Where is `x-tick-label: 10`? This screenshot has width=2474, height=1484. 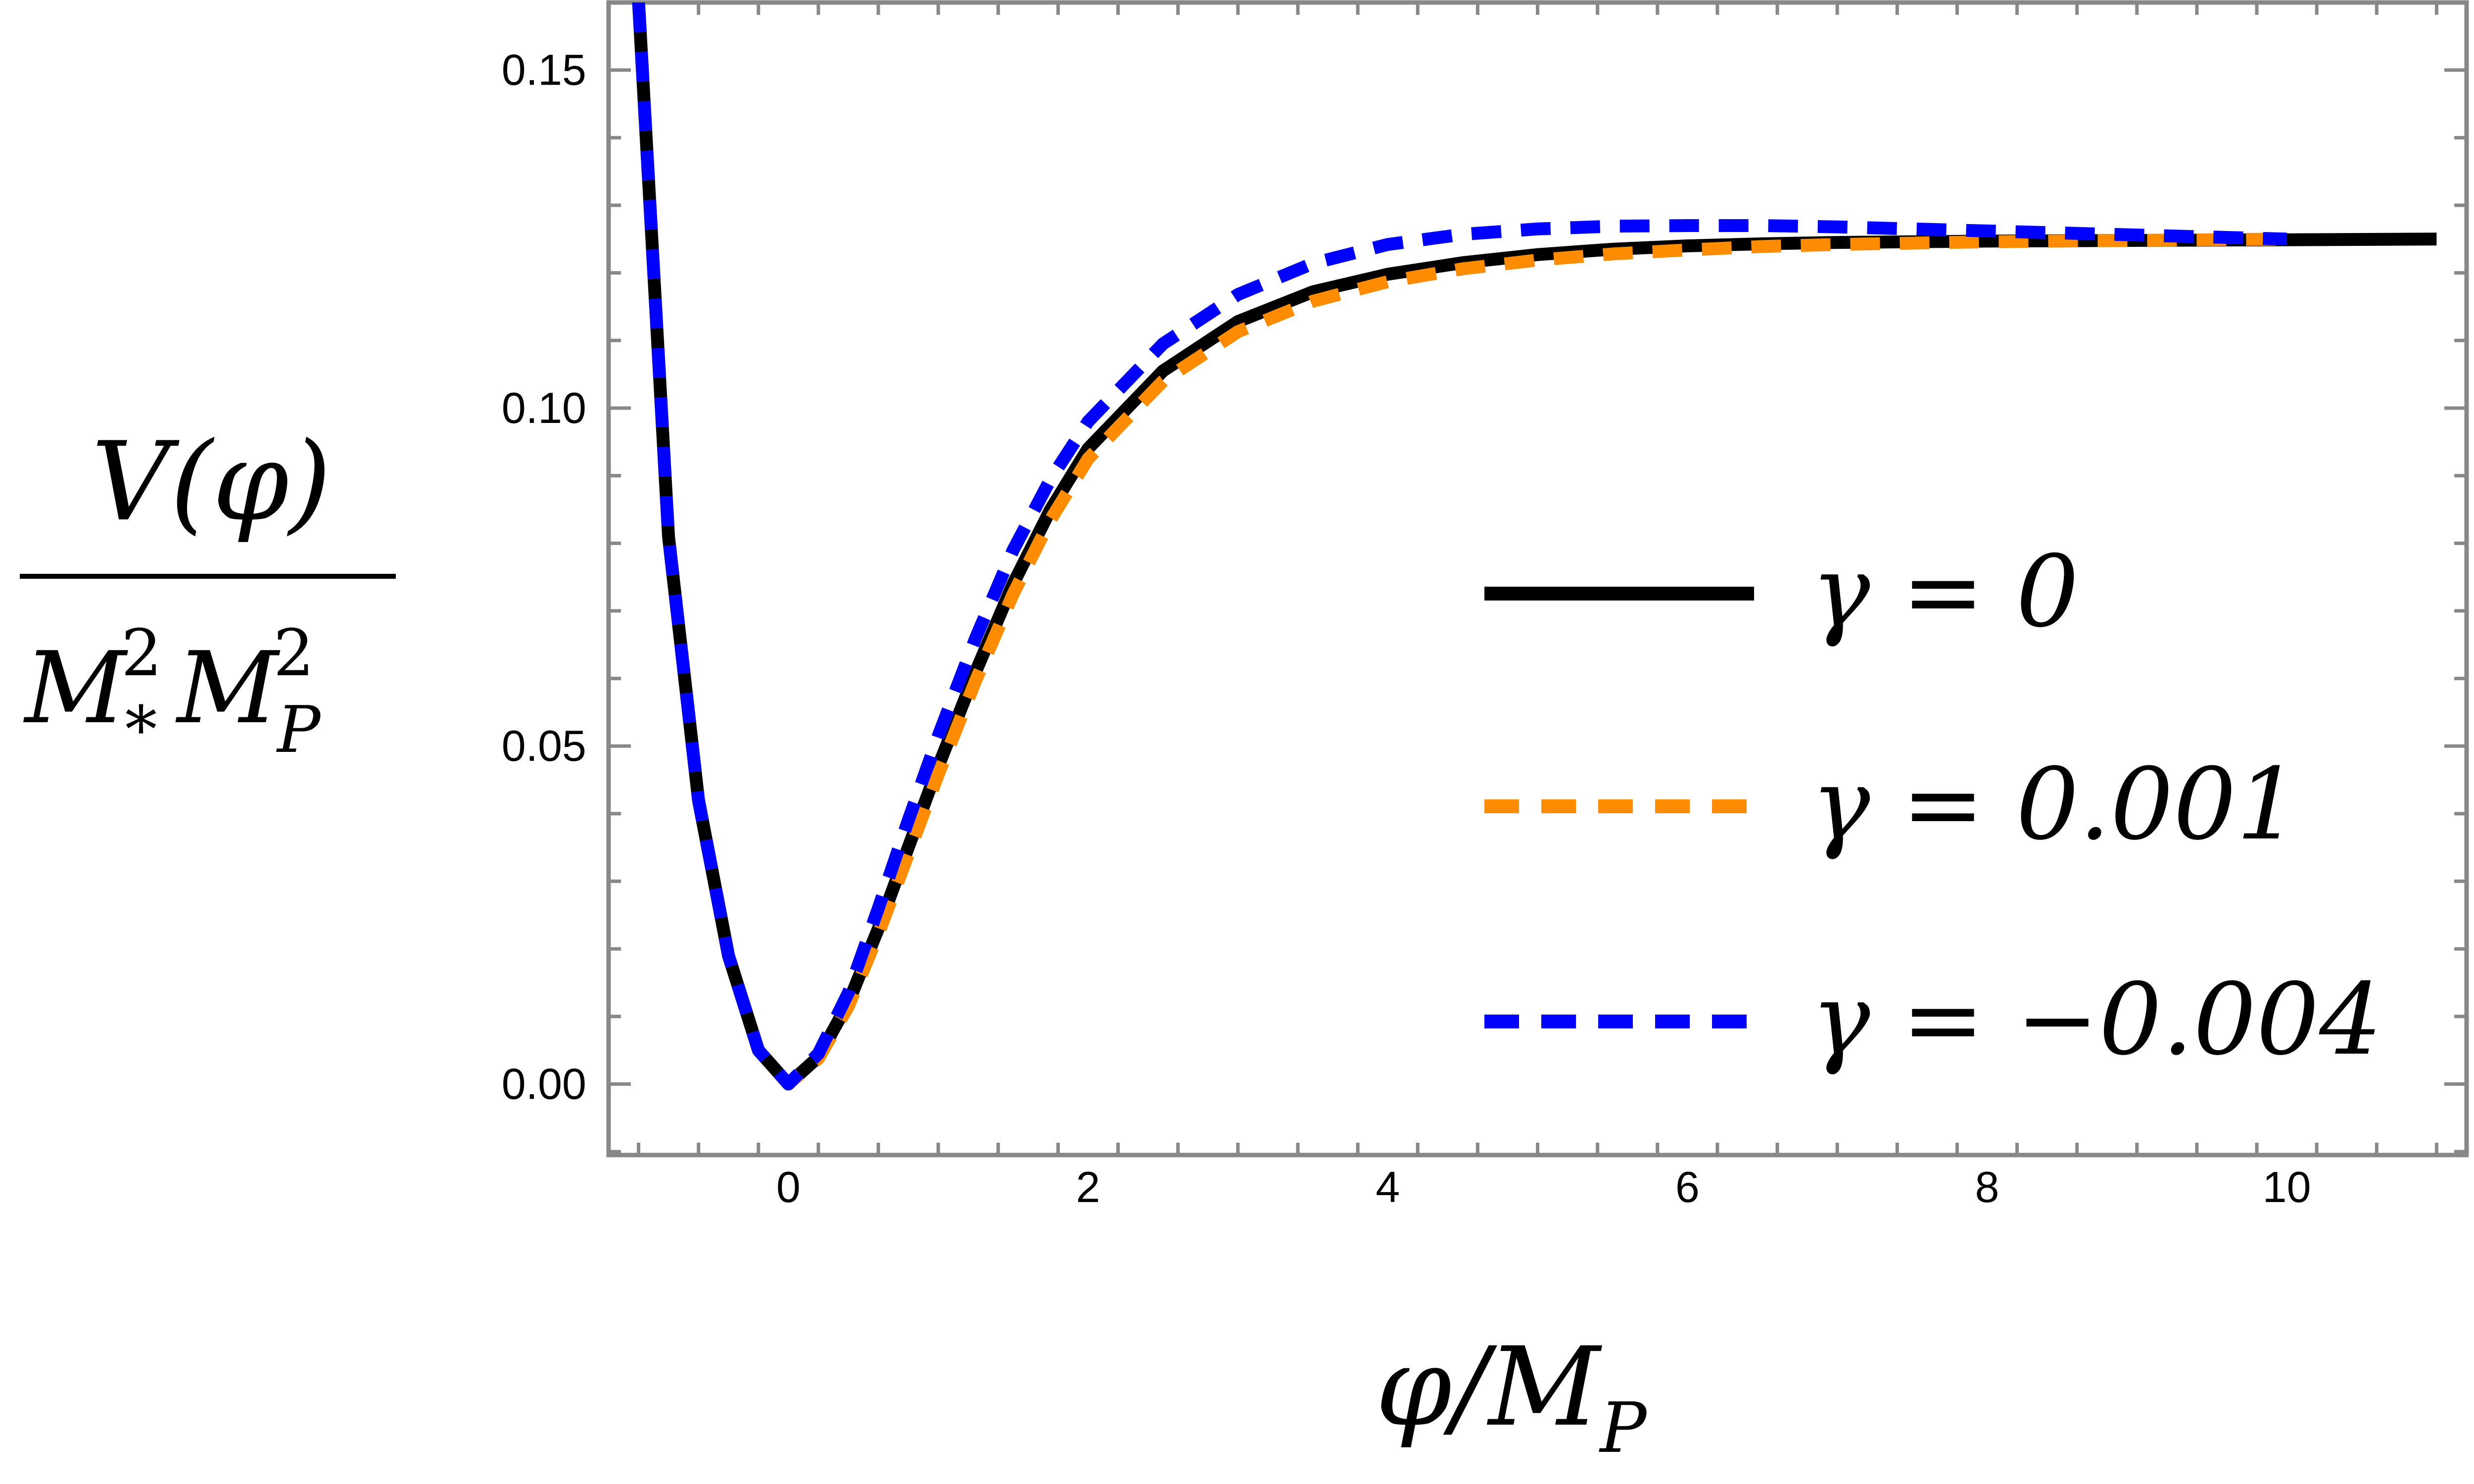
x-tick-label: 10 is located at coordinates (2287, 1186).